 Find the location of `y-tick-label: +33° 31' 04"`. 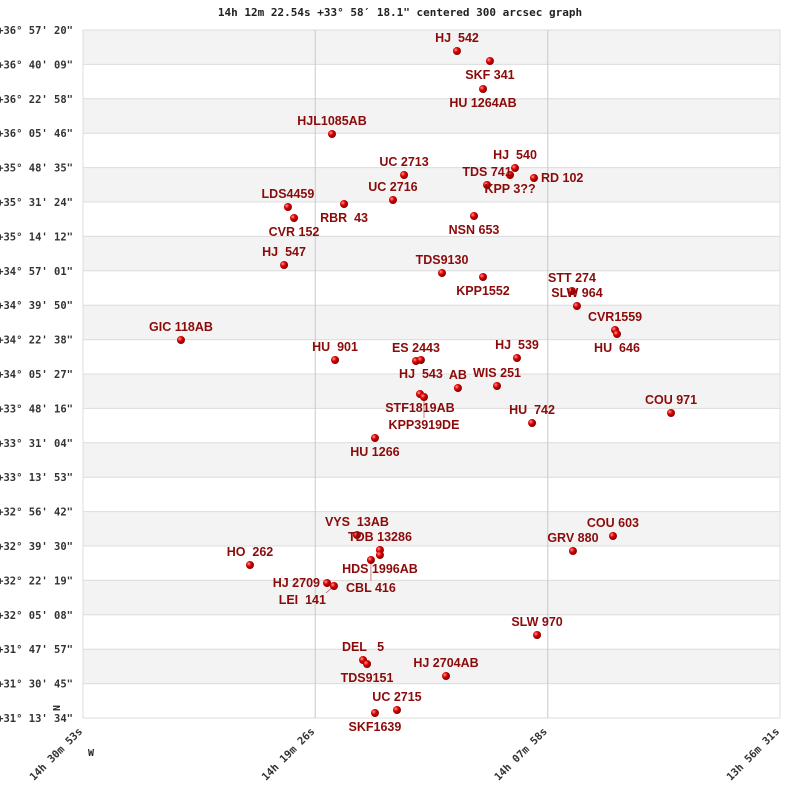

y-tick-label: +33° 31' 04" is located at coordinates (36, 444).